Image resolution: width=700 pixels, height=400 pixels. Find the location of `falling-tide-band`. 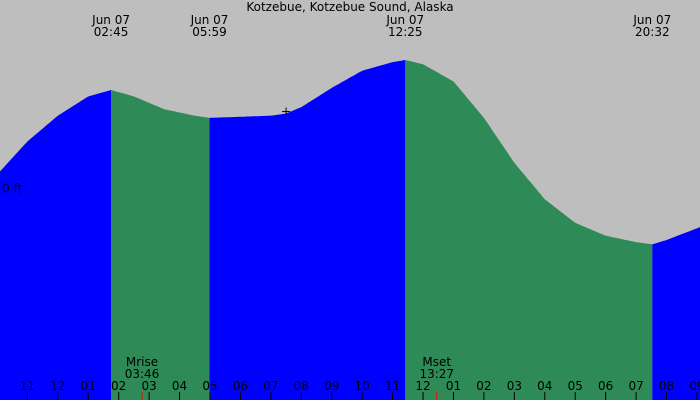

falling-tide-band is located at coordinates (160, 245).